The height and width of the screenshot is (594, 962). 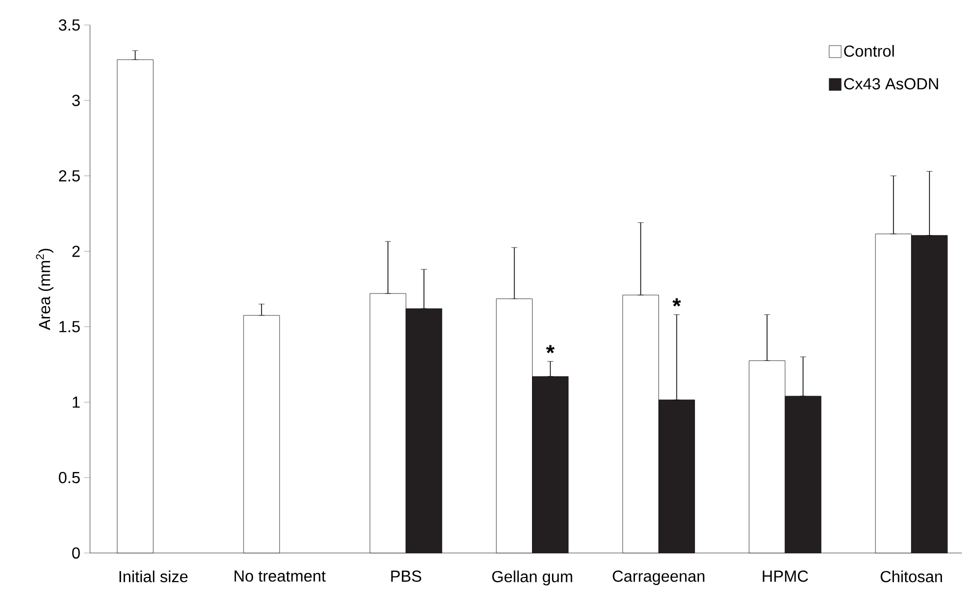 What do you see at coordinates (785, 576) in the screenshot?
I see `x-tick-label: HPMC` at bounding box center [785, 576].